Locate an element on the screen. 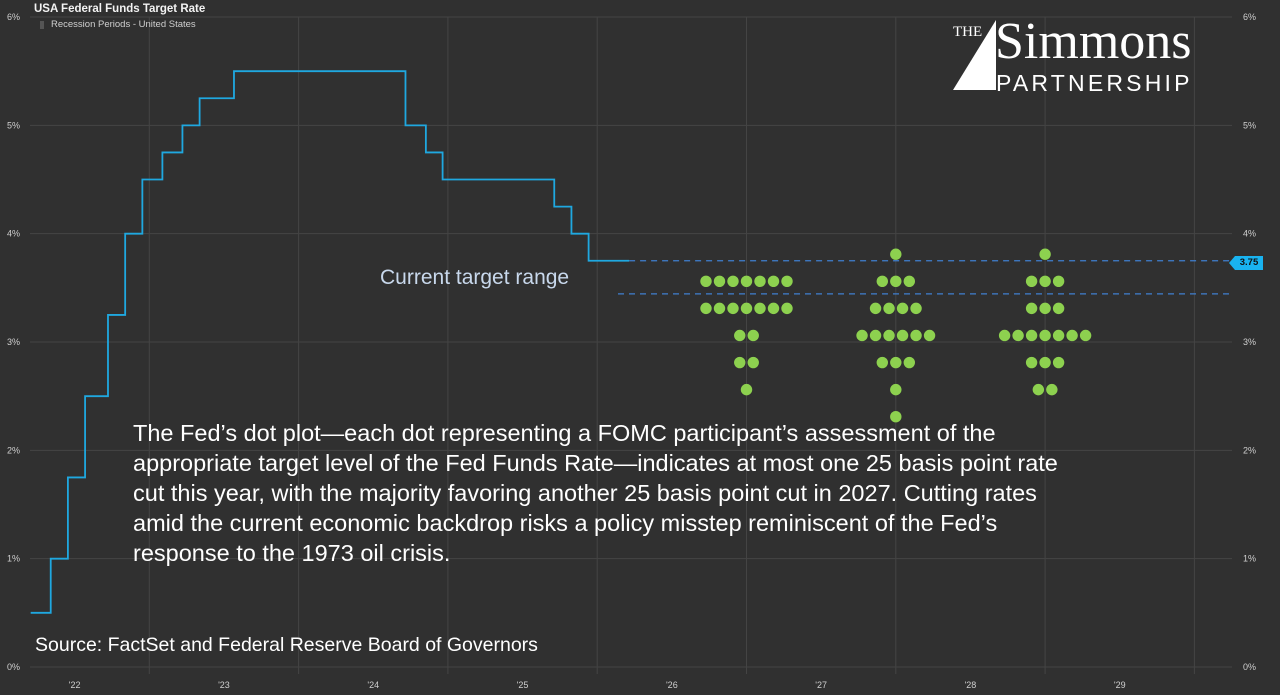 This screenshot has width=1280, height=695. y-tick-label-right: 0% is located at coordinates (1249, 667).